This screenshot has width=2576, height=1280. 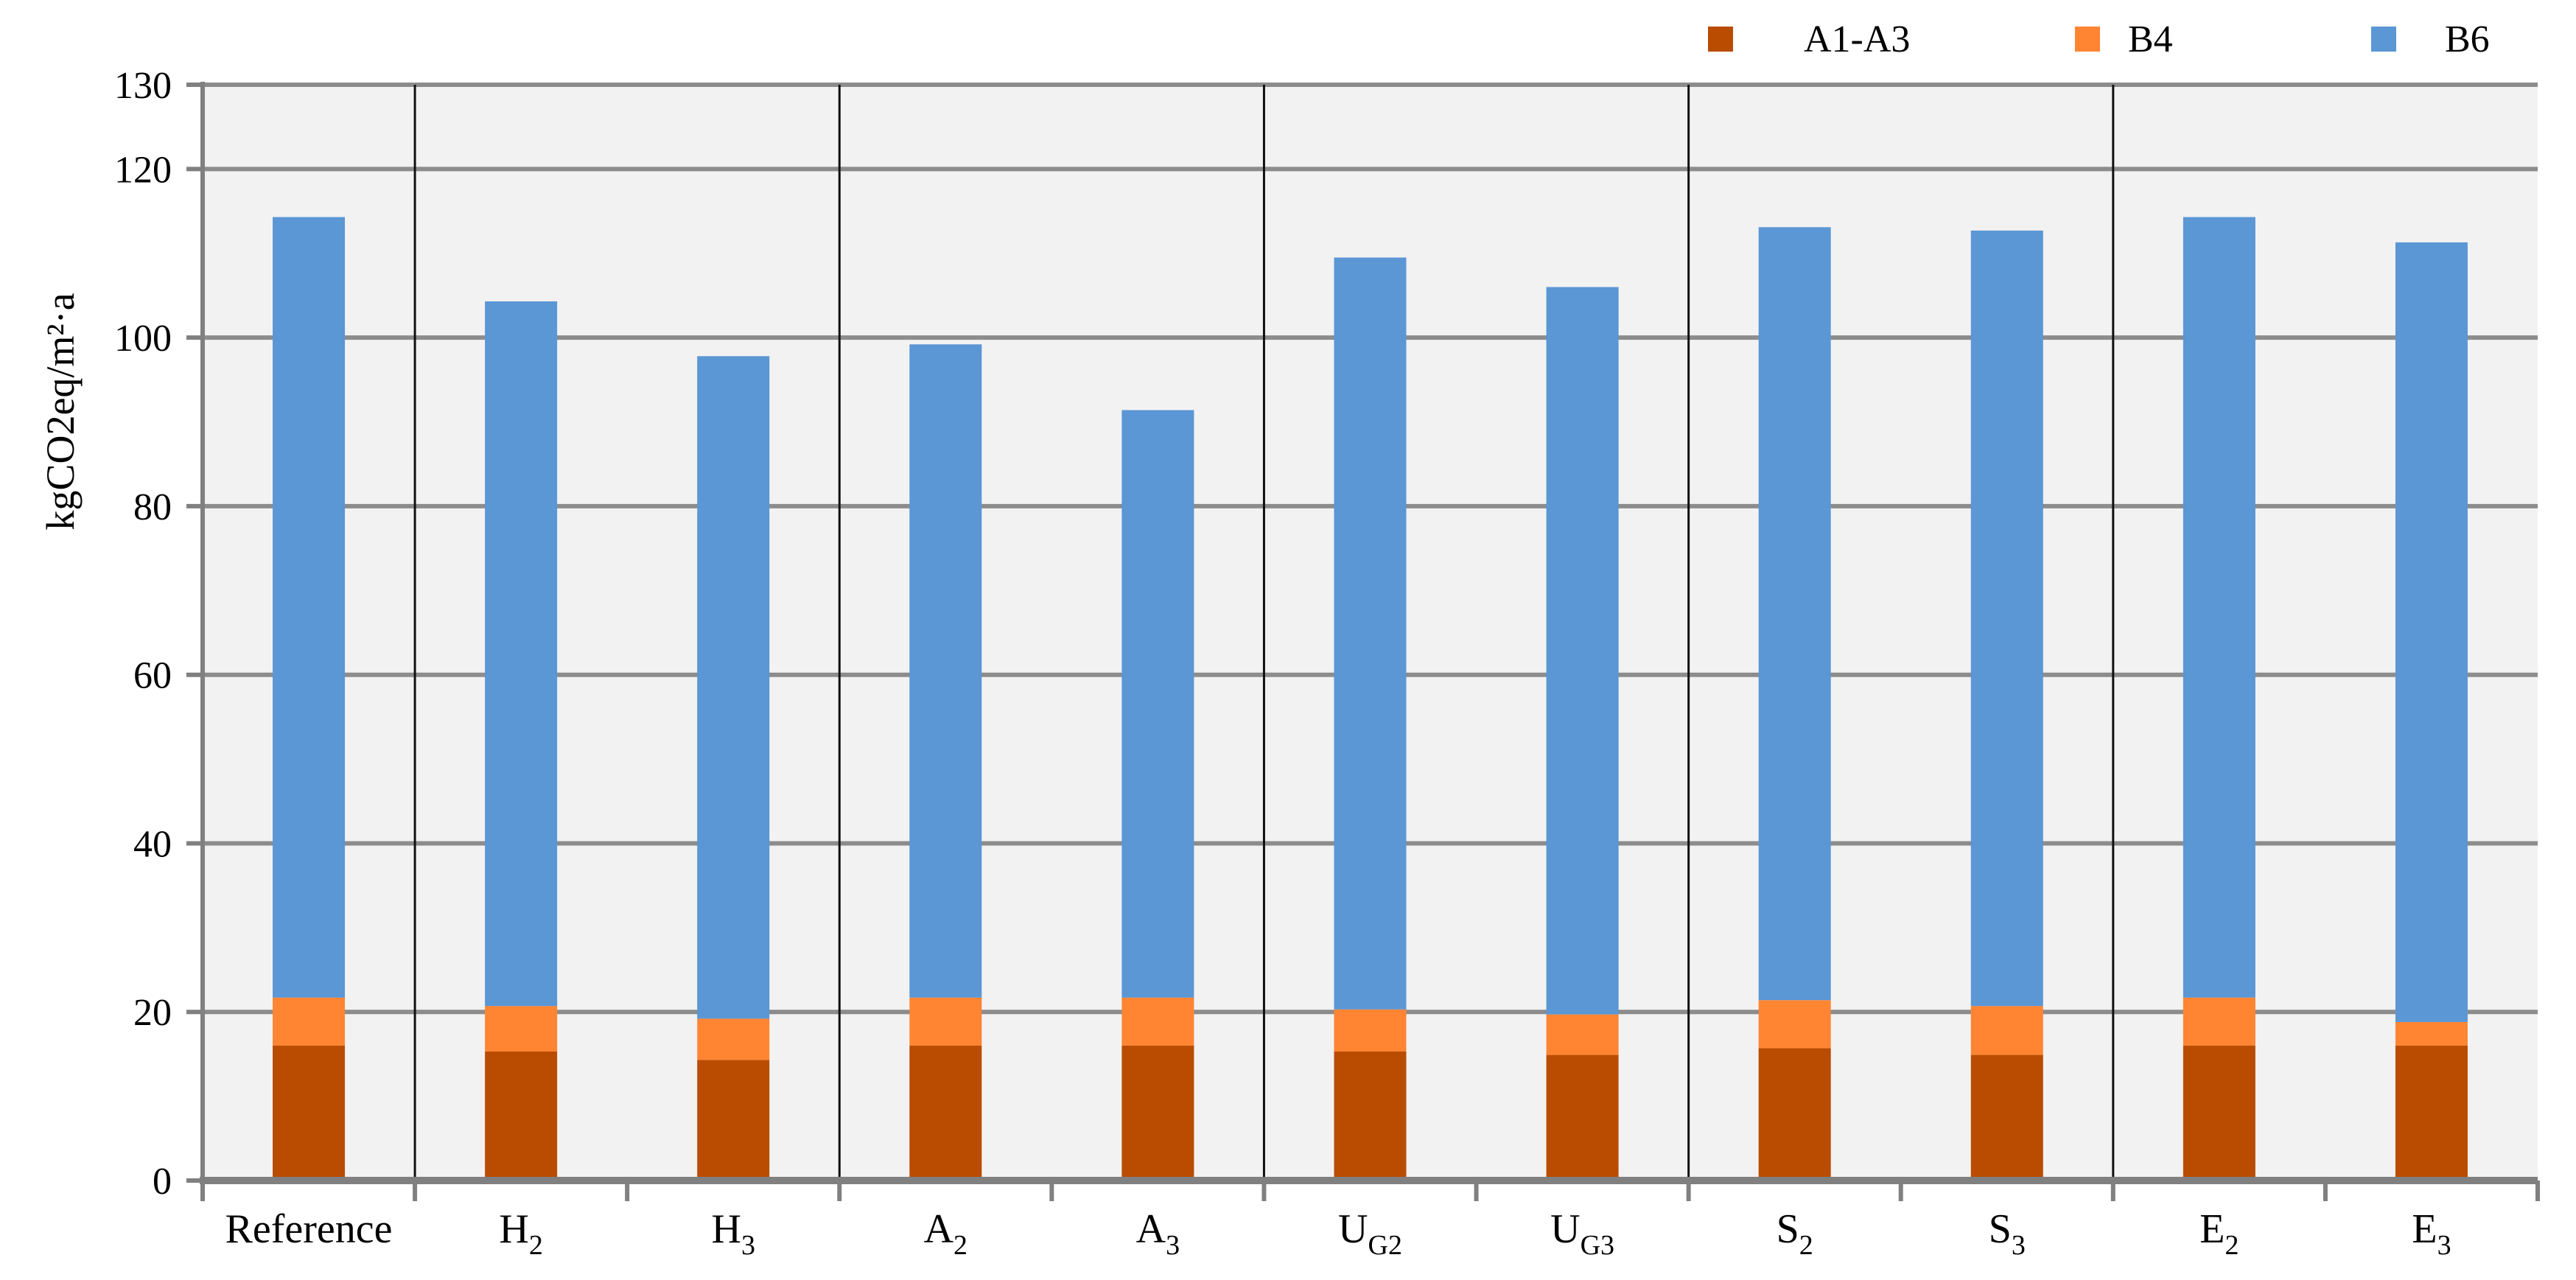 What do you see at coordinates (945, 1233) in the screenshot?
I see `x-tick-label: A2` at bounding box center [945, 1233].